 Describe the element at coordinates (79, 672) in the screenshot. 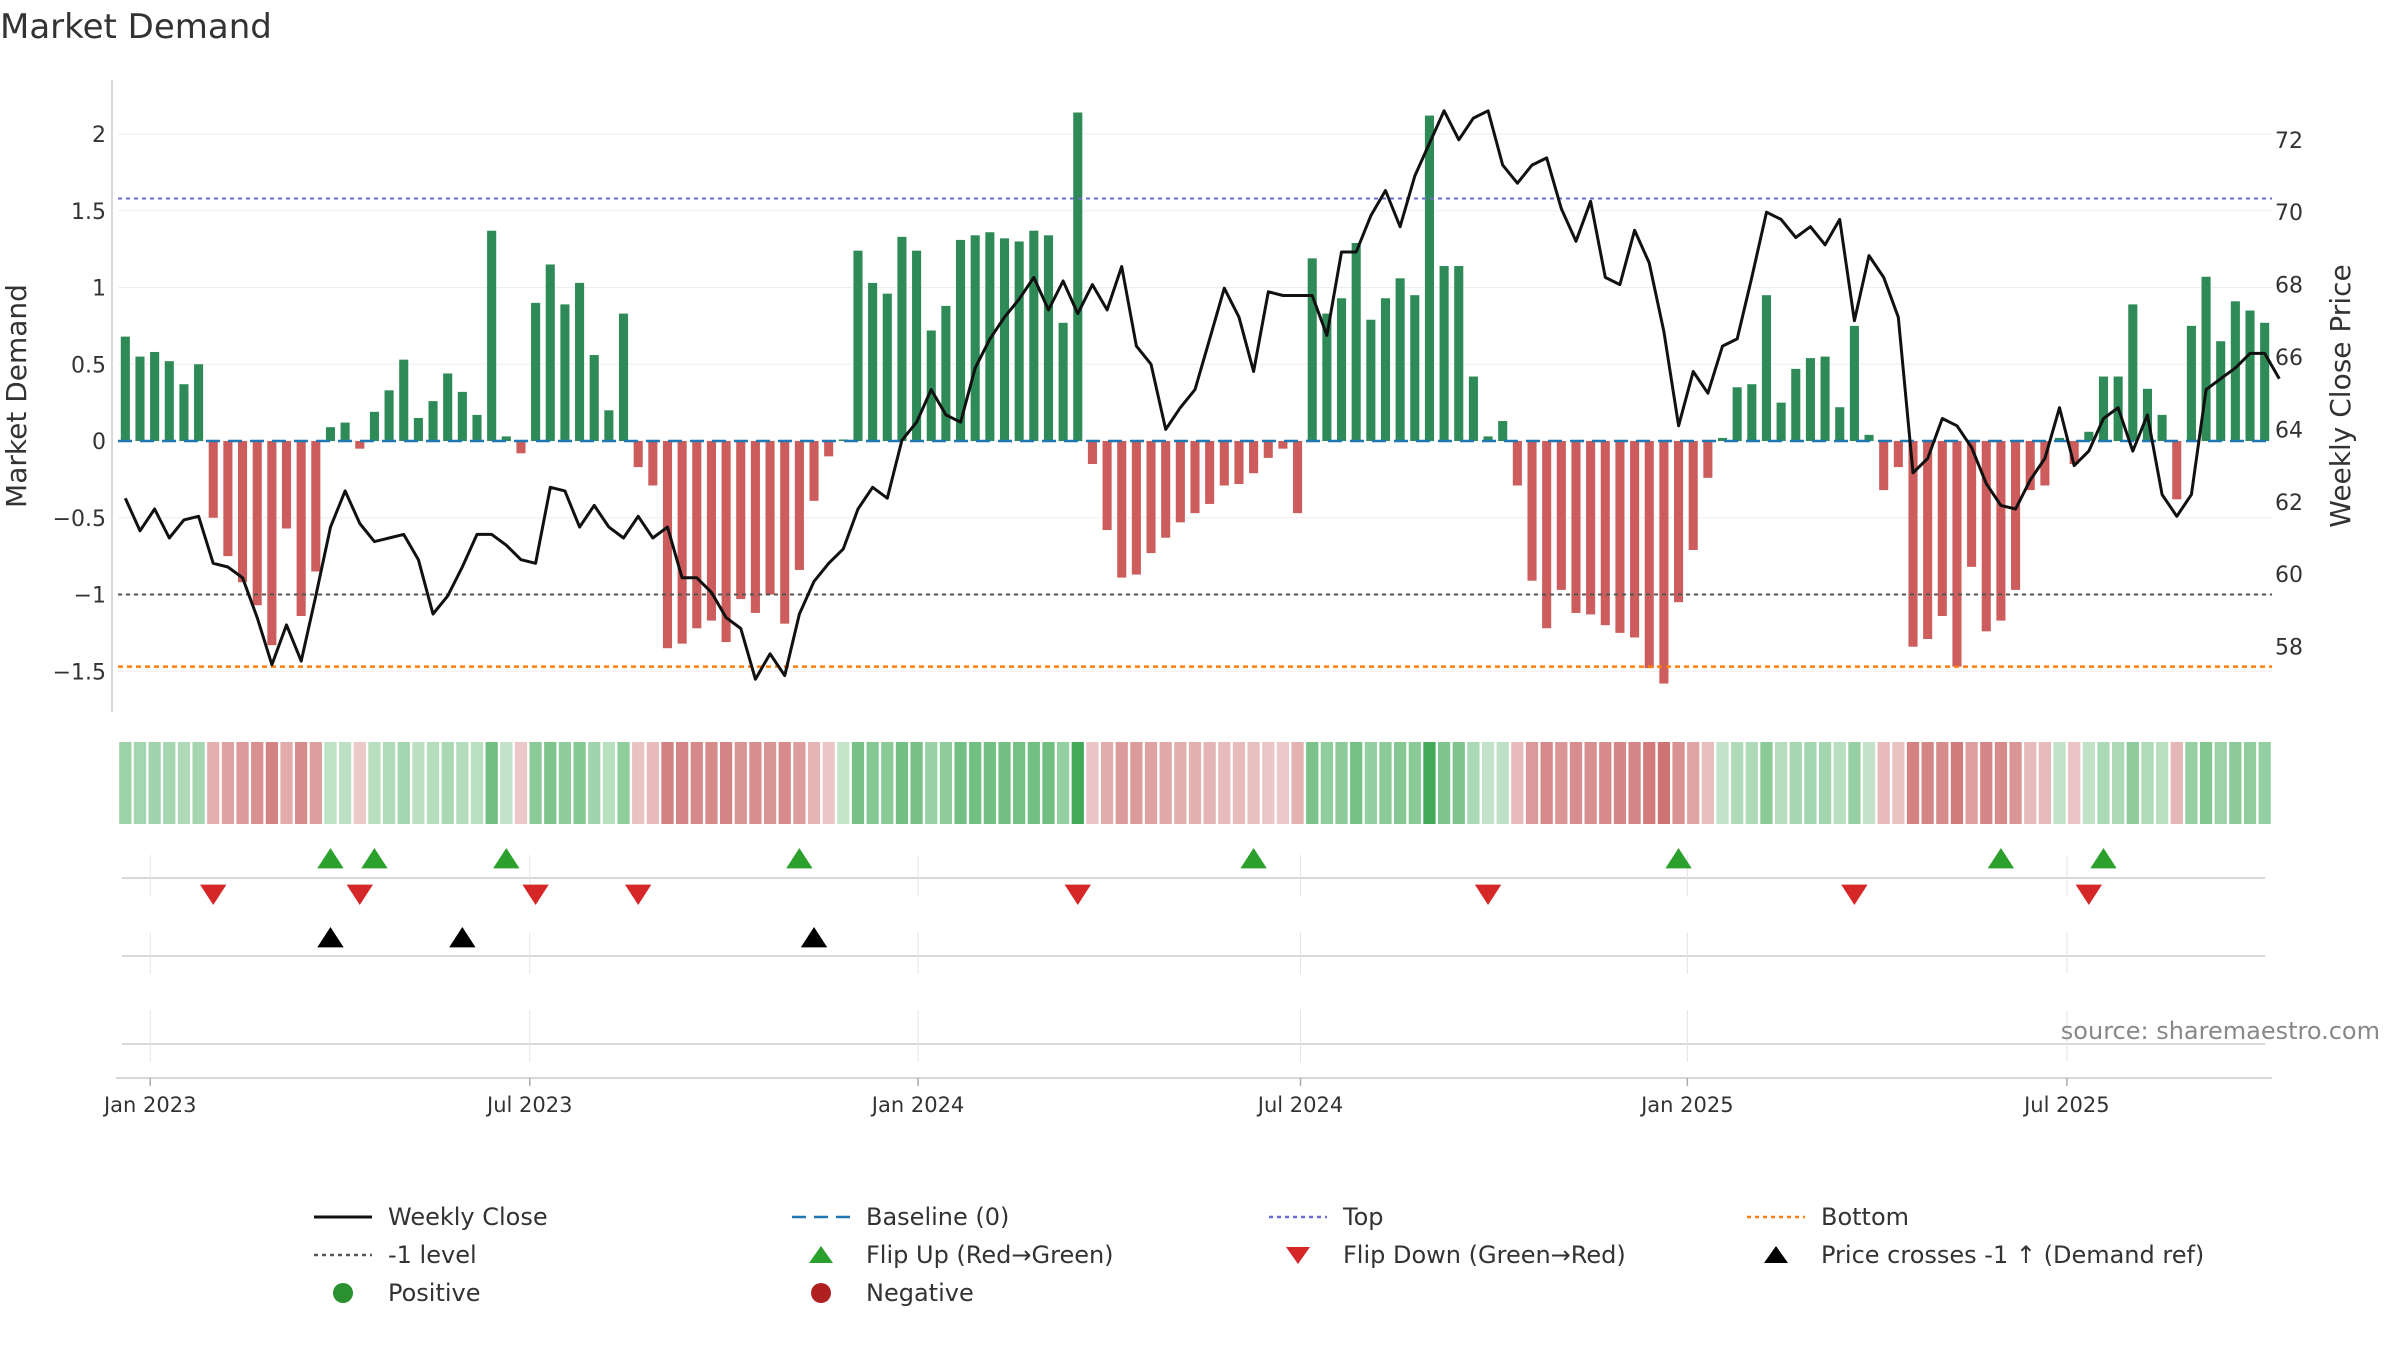

I see `y-tick-label: −1.5` at that location.